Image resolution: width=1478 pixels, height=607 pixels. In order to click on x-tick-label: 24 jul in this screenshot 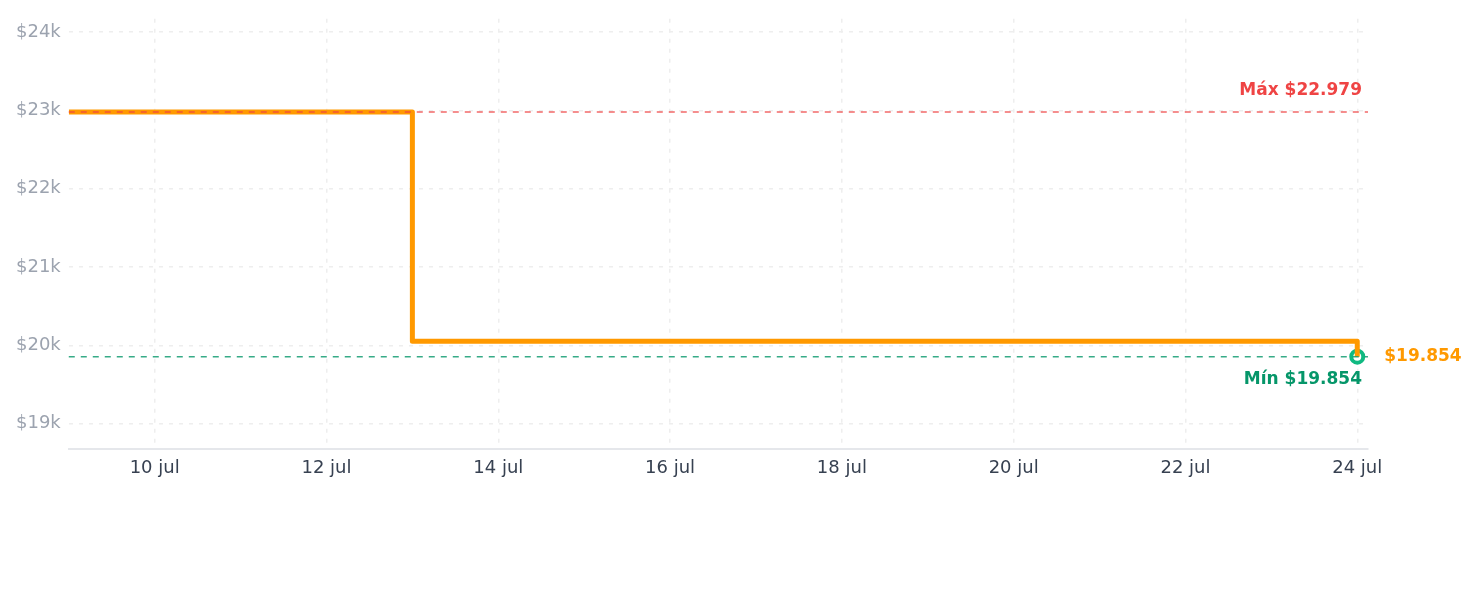, I will do `click(1357, 466)`.